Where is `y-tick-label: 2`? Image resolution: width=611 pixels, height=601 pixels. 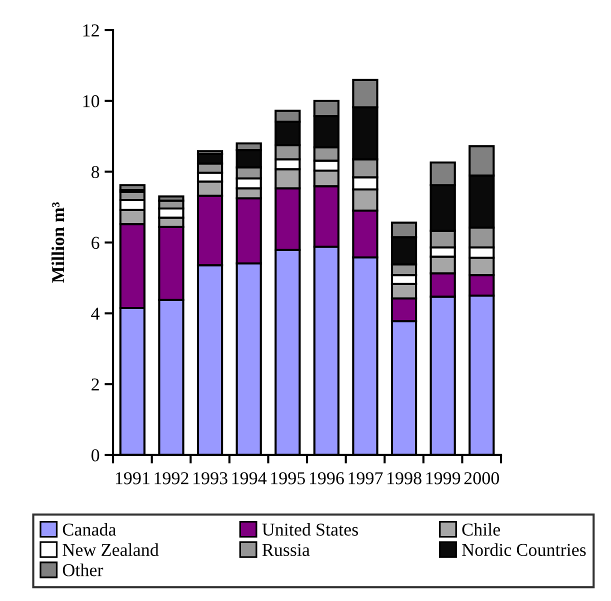
y-tick-label: 2 is located at coordinates (95, 384).